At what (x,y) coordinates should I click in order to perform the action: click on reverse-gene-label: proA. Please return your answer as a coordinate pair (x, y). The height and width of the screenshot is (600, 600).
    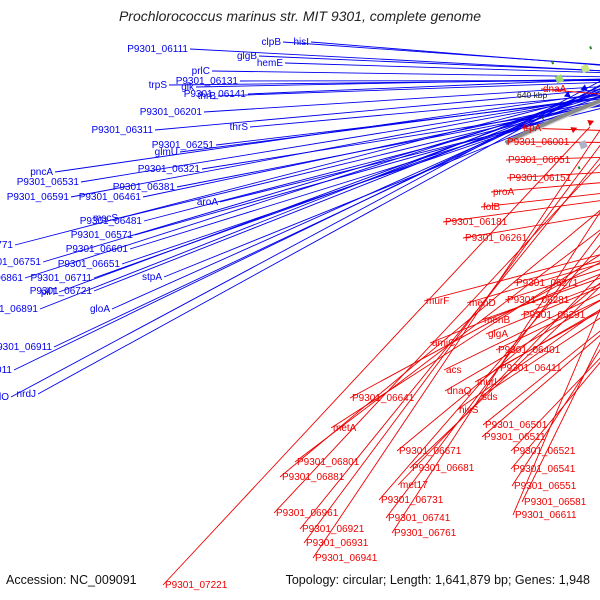
    Looking at the image, I should click on (503, 192).